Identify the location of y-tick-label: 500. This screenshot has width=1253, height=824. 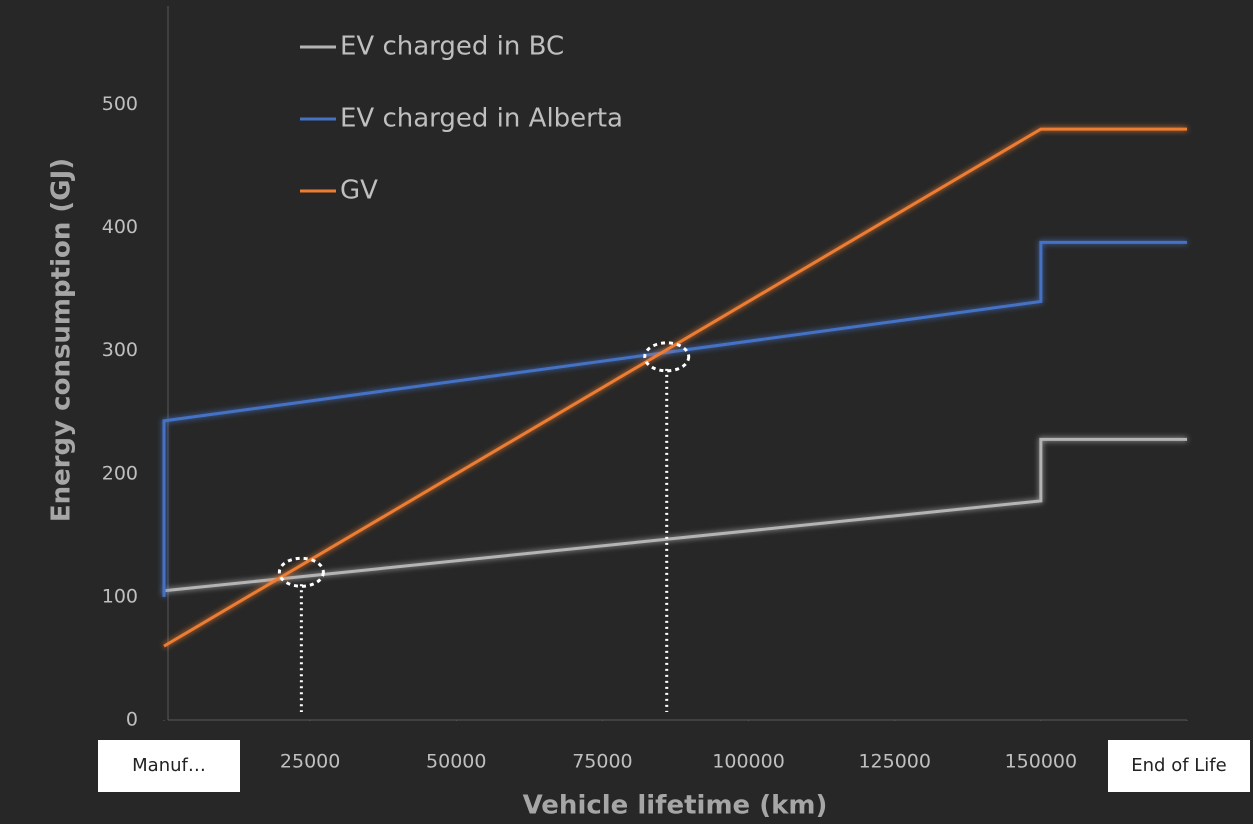
(120, 104).